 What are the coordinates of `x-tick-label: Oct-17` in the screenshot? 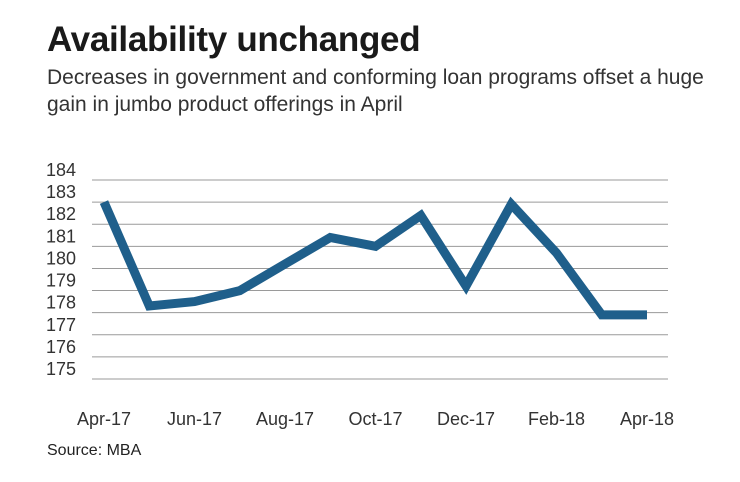 It's located at (375, 419).